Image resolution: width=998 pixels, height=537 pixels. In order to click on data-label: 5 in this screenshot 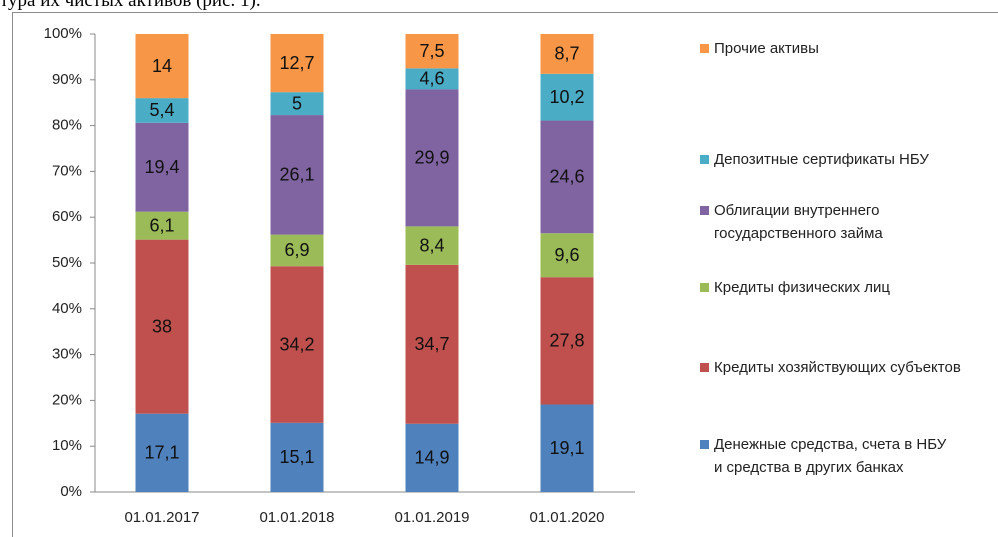, I will do `click(297, 103)`.